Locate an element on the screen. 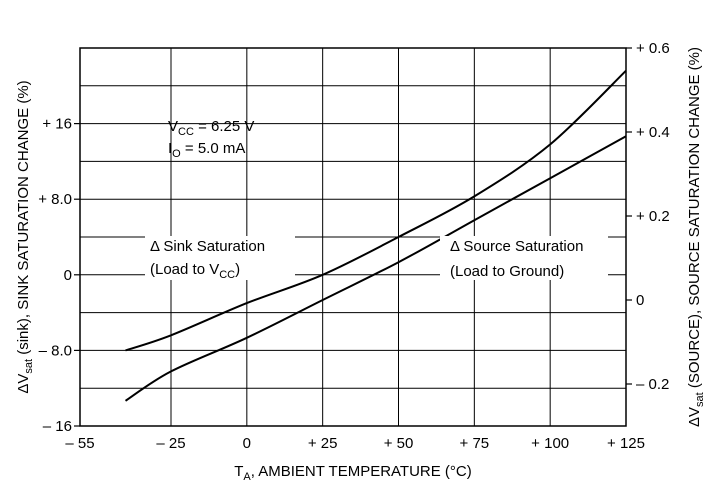 Image resolution: width=715 pixels, height=490 pixels. x-axis-label: TA, AMBIENT TEMPERATURE (°C) is located at coordinates (353, 473).